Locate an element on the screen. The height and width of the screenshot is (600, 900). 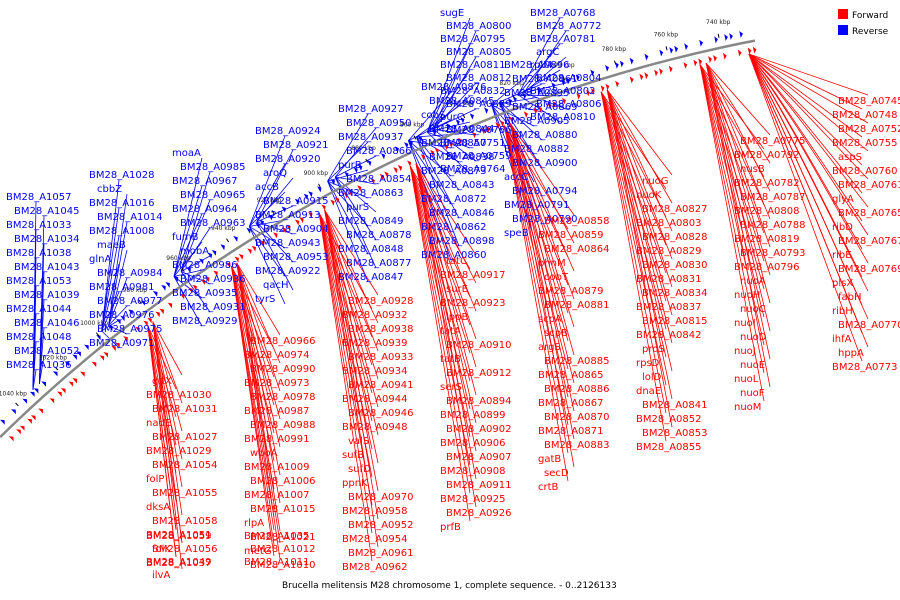
forward-gene-label: dnaE is located at coordinates (648, 391).